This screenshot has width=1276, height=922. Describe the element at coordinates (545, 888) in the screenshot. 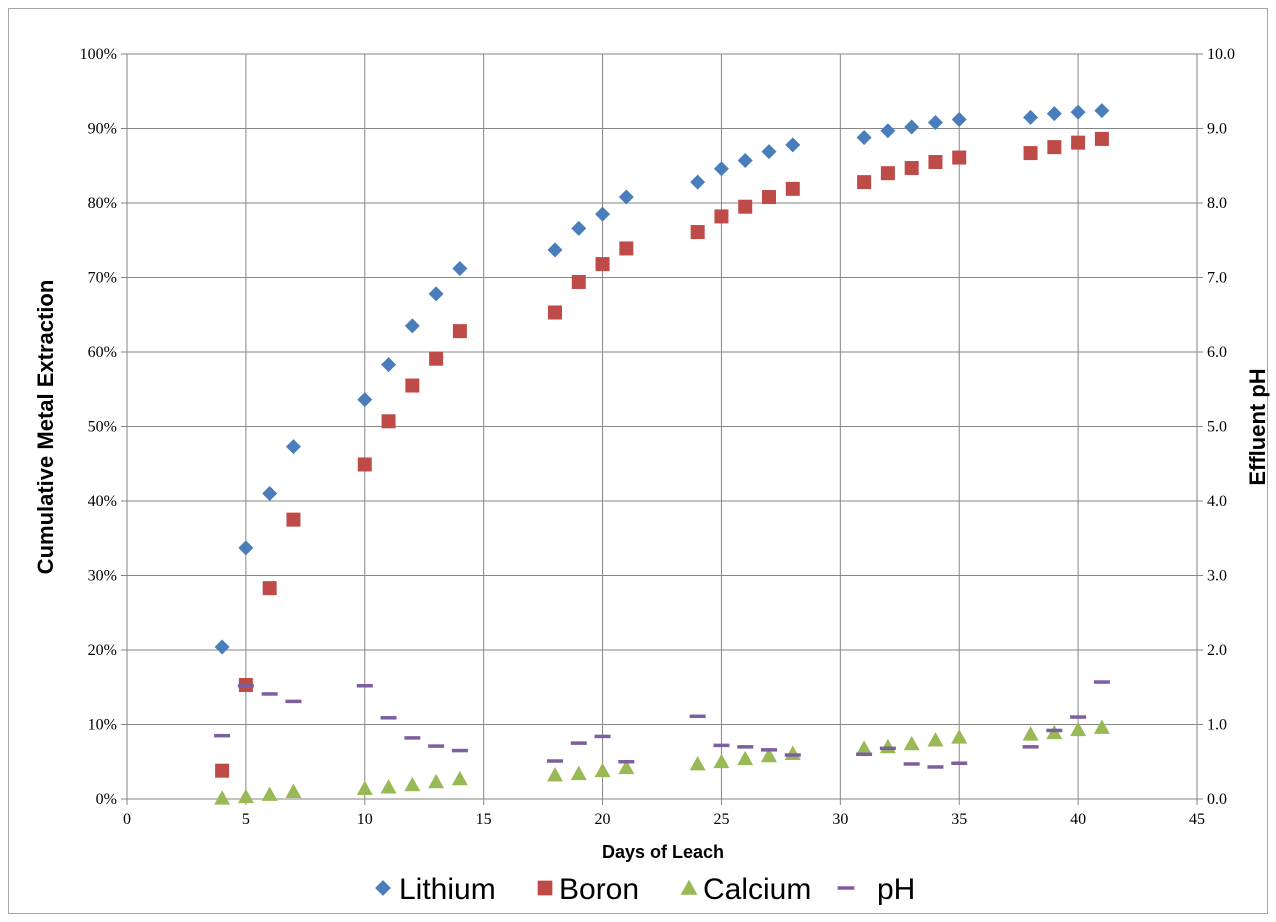

I see `legend-marker-boron` at that location.